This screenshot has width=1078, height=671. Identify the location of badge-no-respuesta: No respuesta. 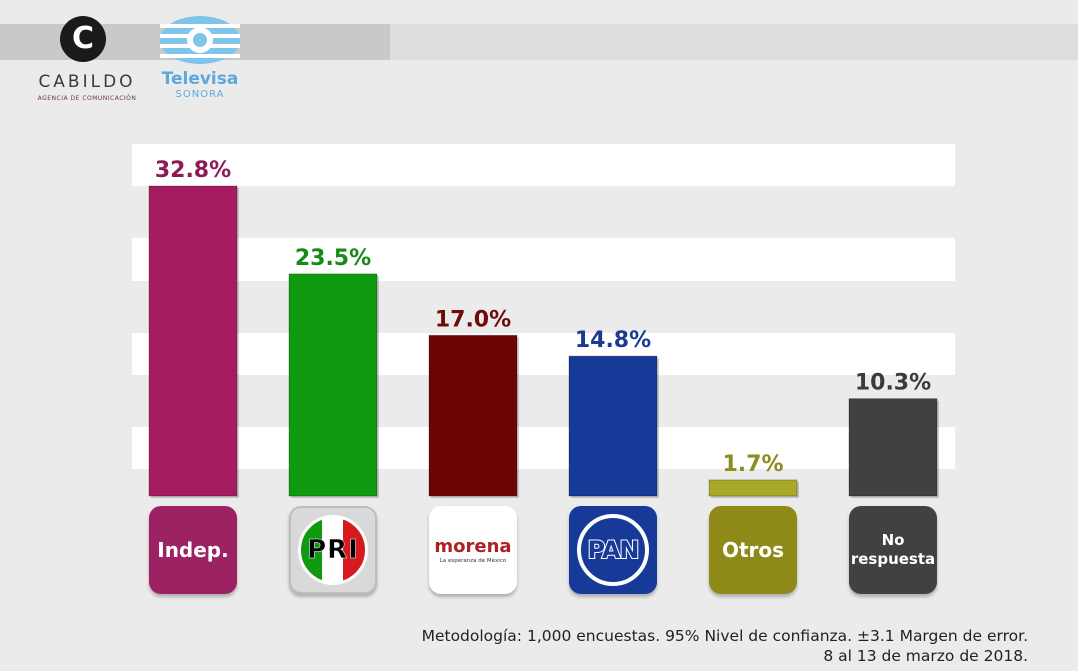
(893, 550).